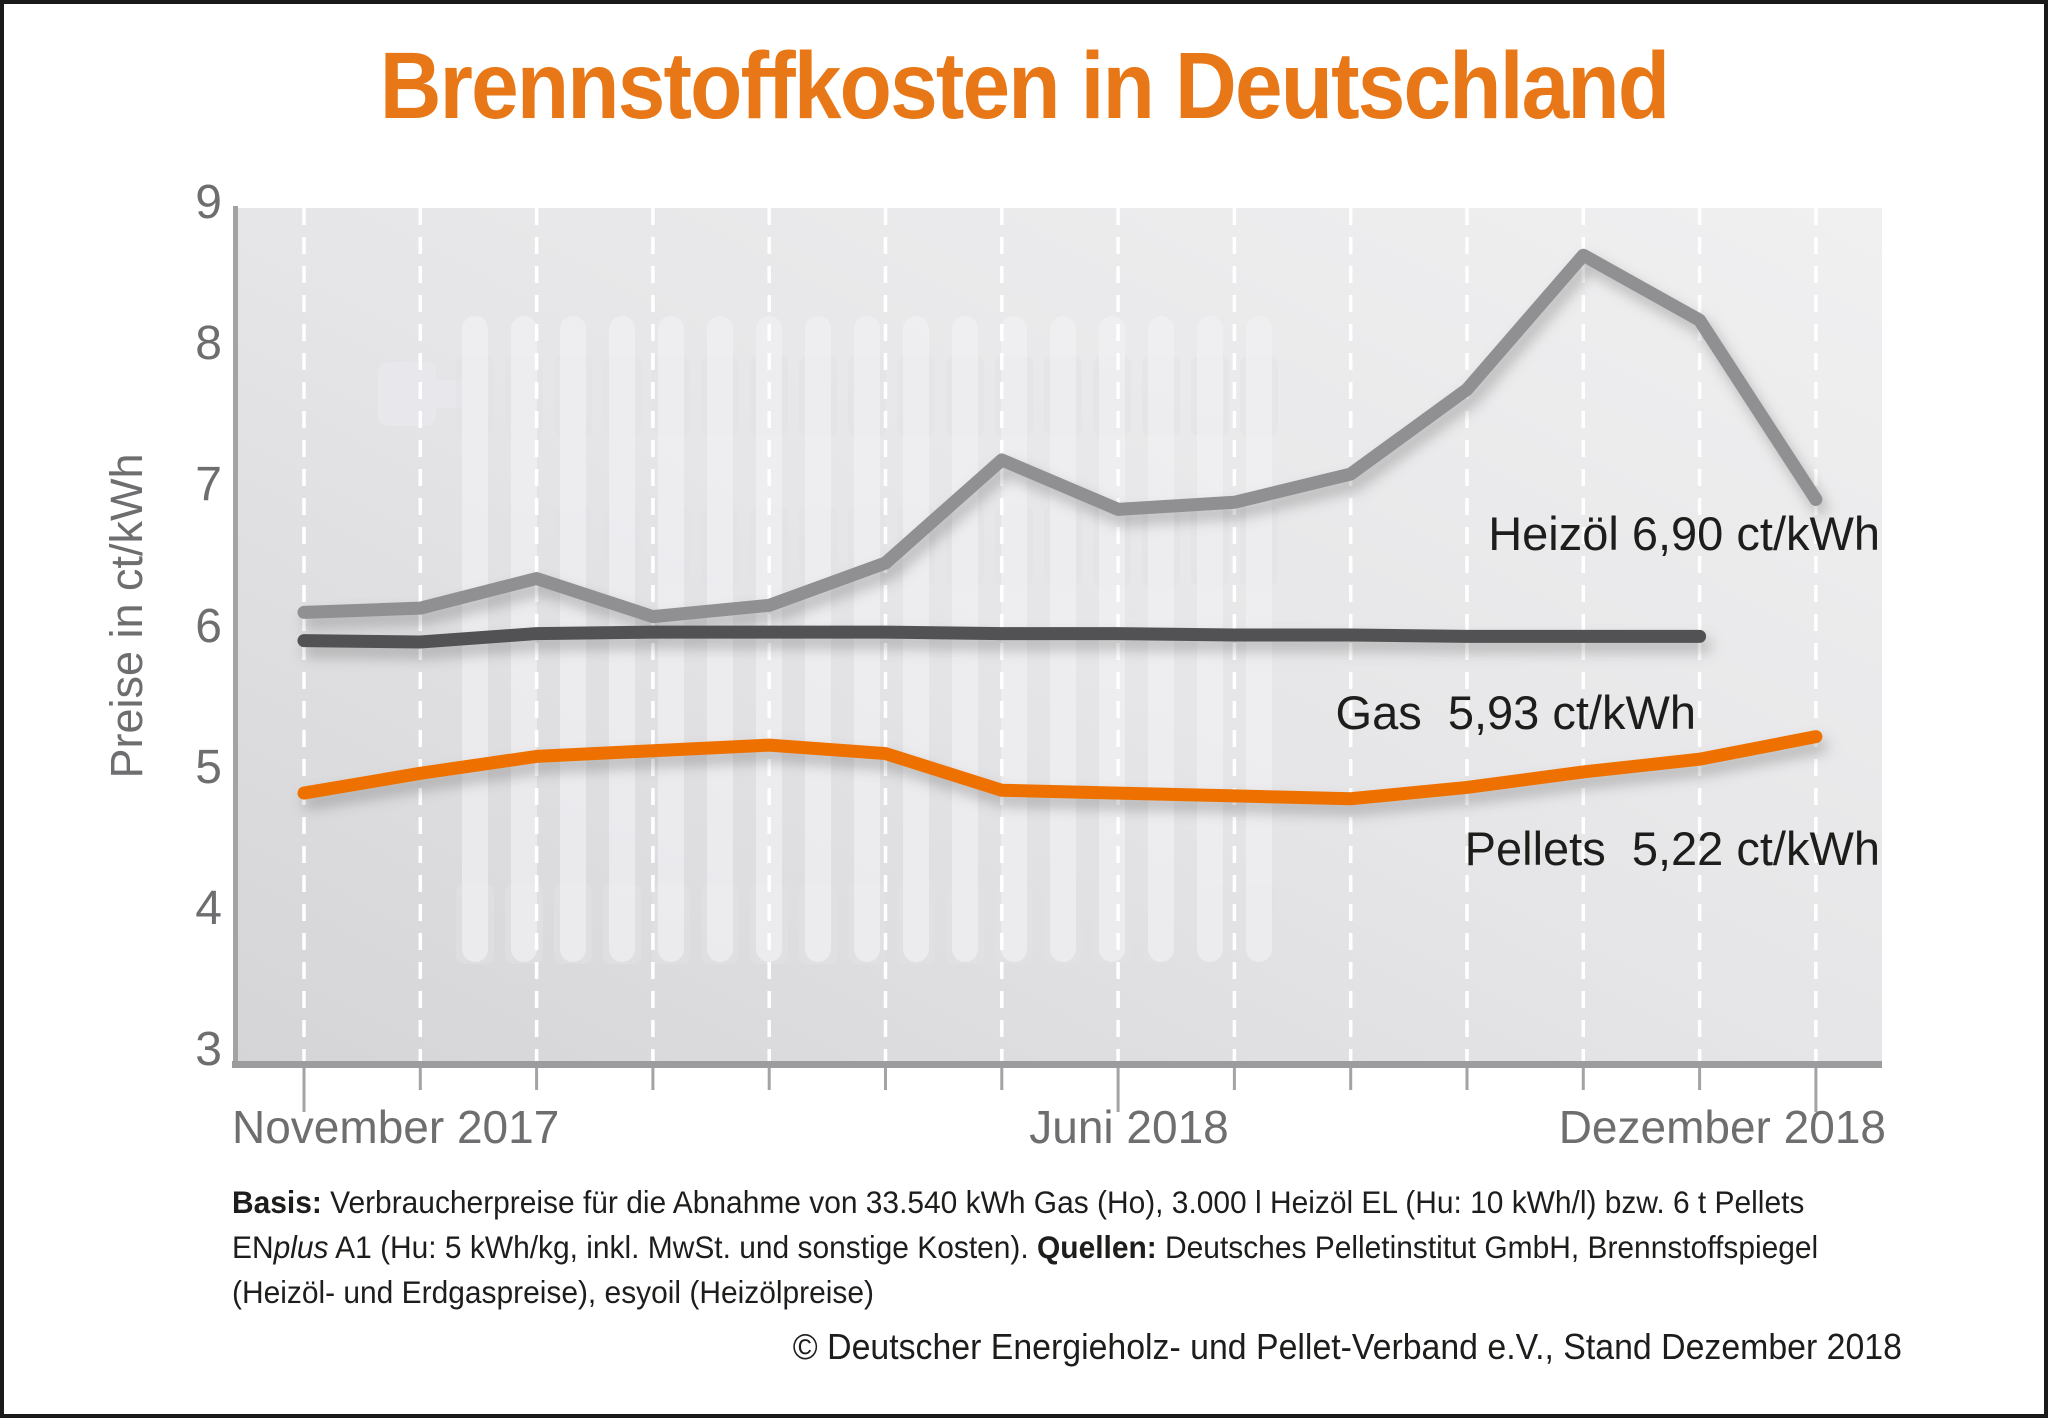 This screenshot has height=1418, width=2048. What do you see at coordinates (301, 1247) in the screenshot?
I see `enplus-plus: plus` at bounding box center [301, 1247].